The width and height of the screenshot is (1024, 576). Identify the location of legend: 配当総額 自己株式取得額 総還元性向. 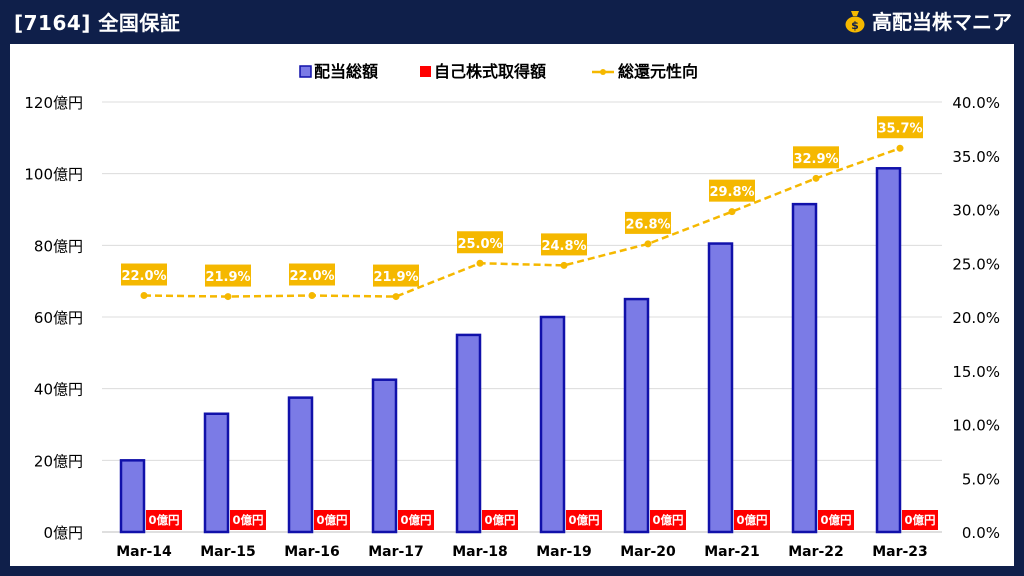
(498, 71).